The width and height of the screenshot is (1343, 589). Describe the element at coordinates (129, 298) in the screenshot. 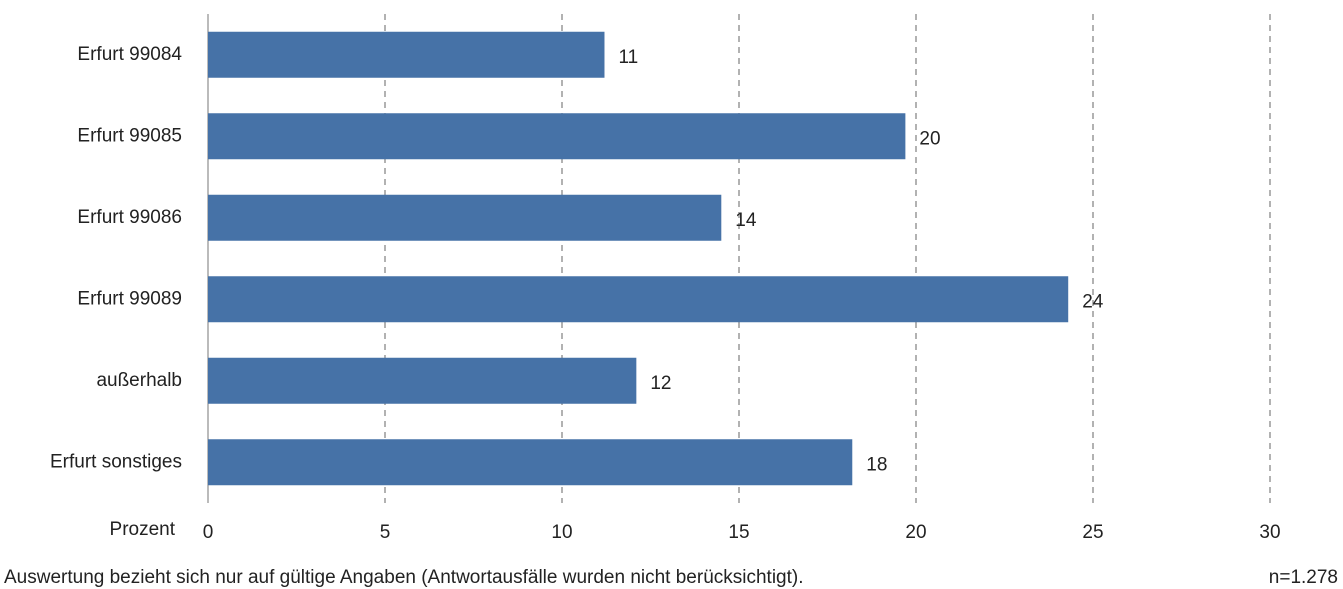

I see `y-tick-label: Erfurt 99089` at that location.